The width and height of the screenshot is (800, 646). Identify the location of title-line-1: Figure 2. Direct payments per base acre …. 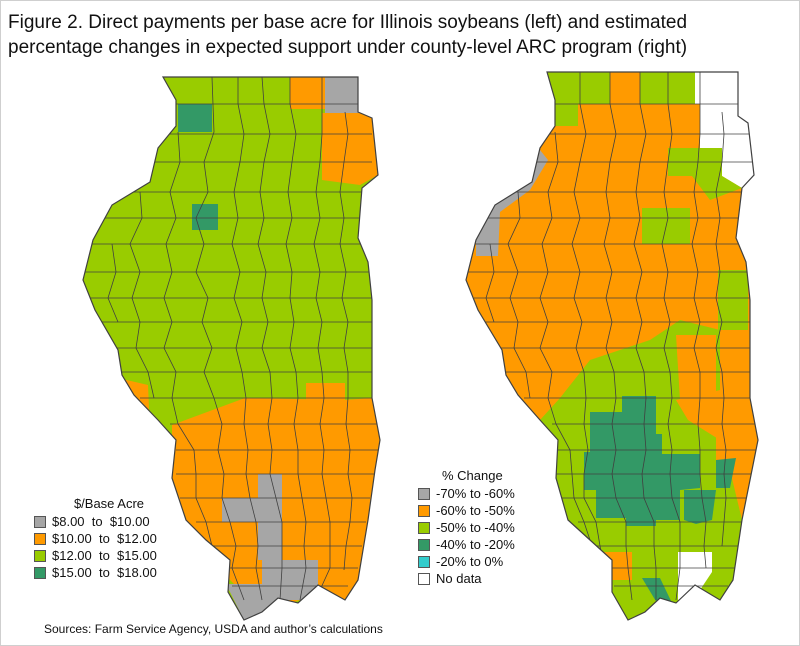
(348, 22).